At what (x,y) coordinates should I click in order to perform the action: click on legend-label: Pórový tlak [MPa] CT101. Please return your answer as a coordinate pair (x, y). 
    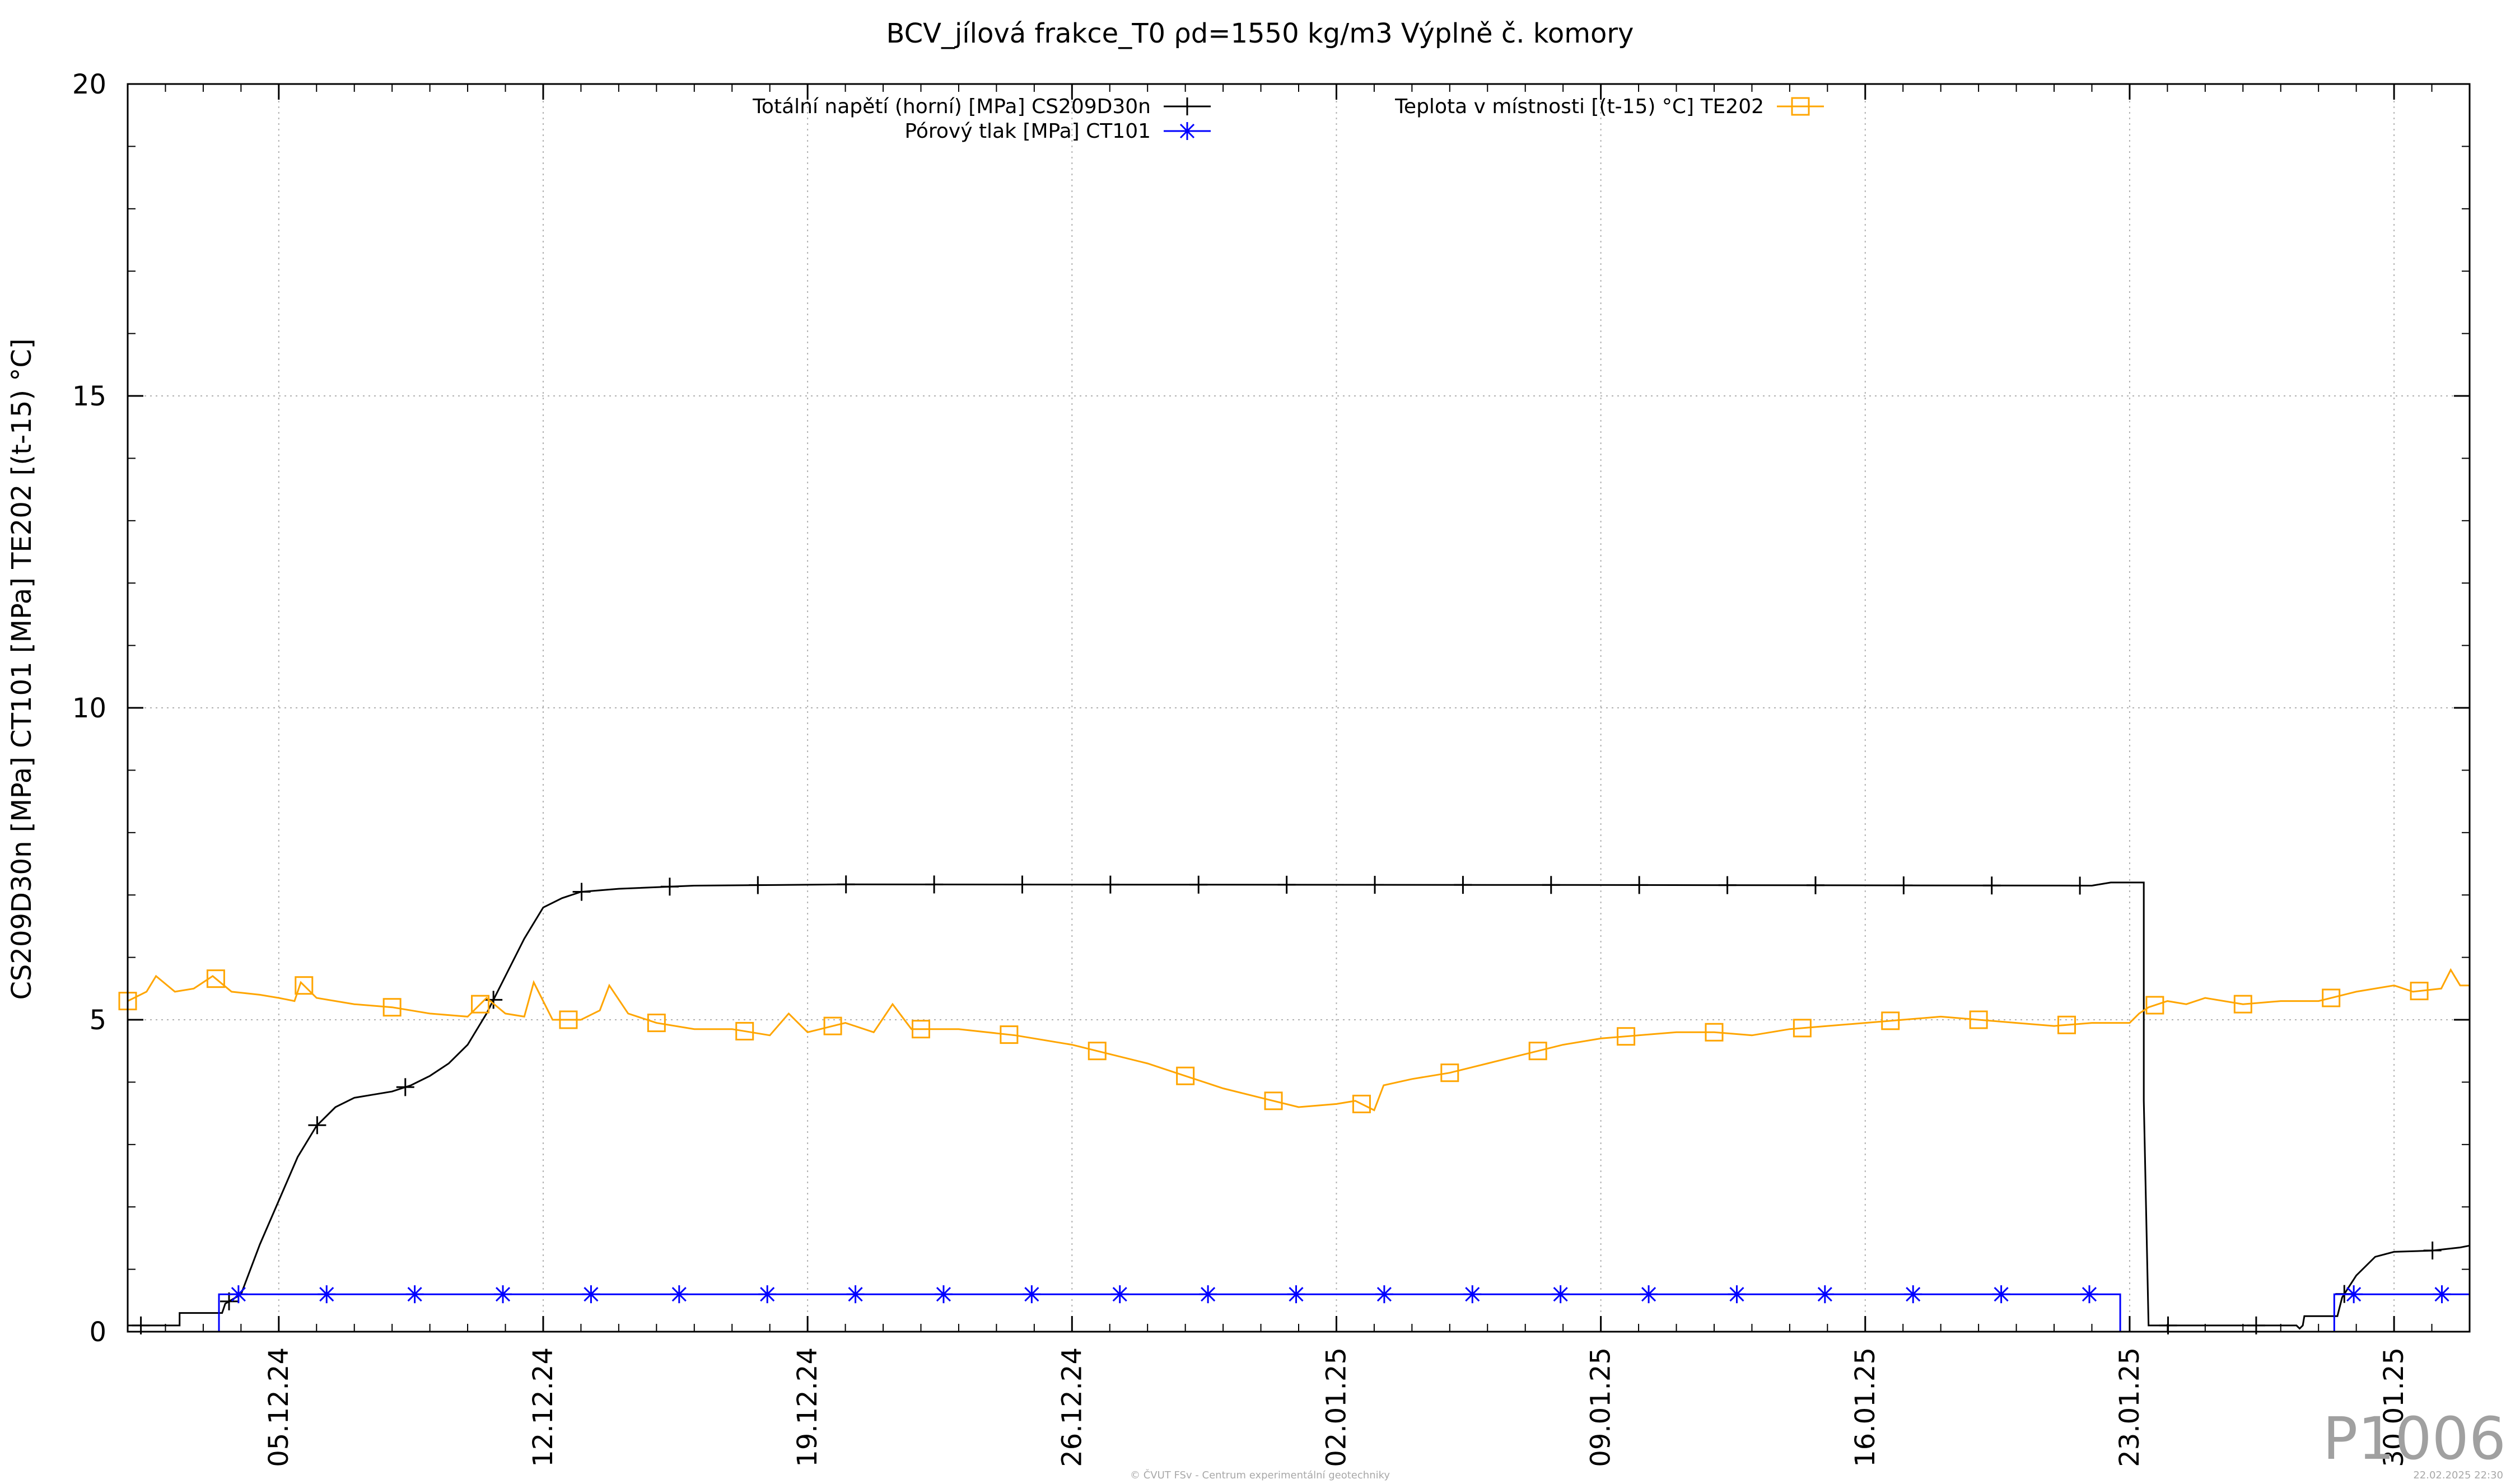
    Looking at the image, I should click on (1028, 132).